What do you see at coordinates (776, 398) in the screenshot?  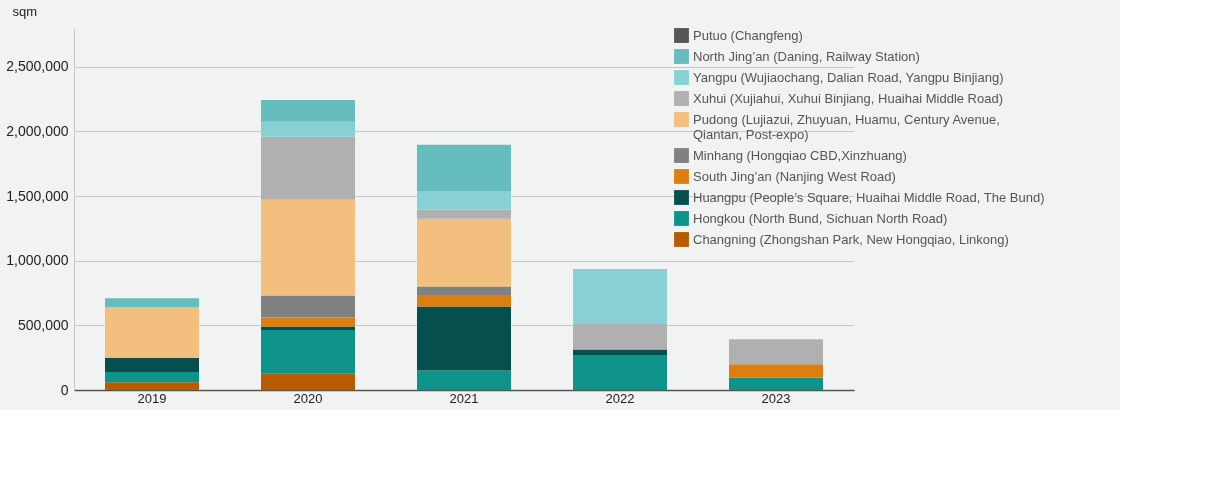 I see `x-tick-label: 2023` at bounding box center [776, 398].